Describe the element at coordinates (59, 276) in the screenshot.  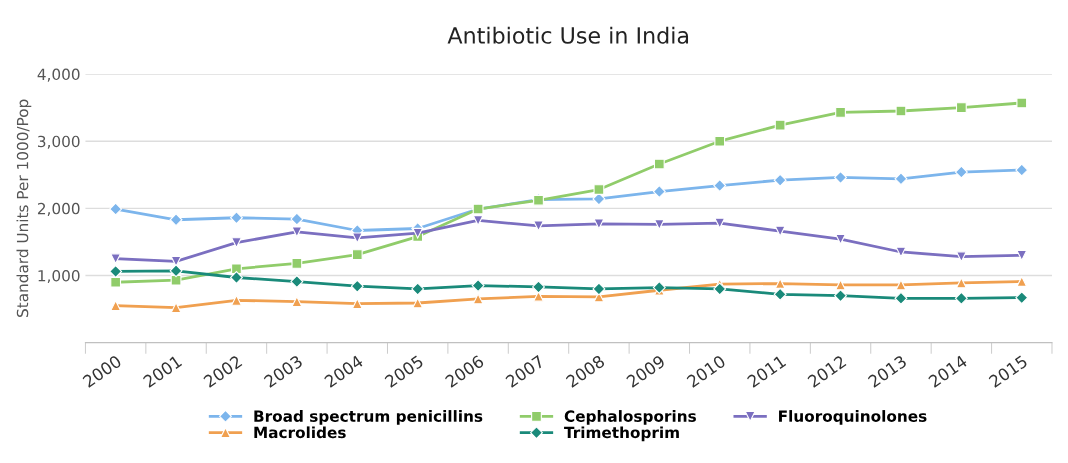
I see `y-tick-label: 1,000` at that location.